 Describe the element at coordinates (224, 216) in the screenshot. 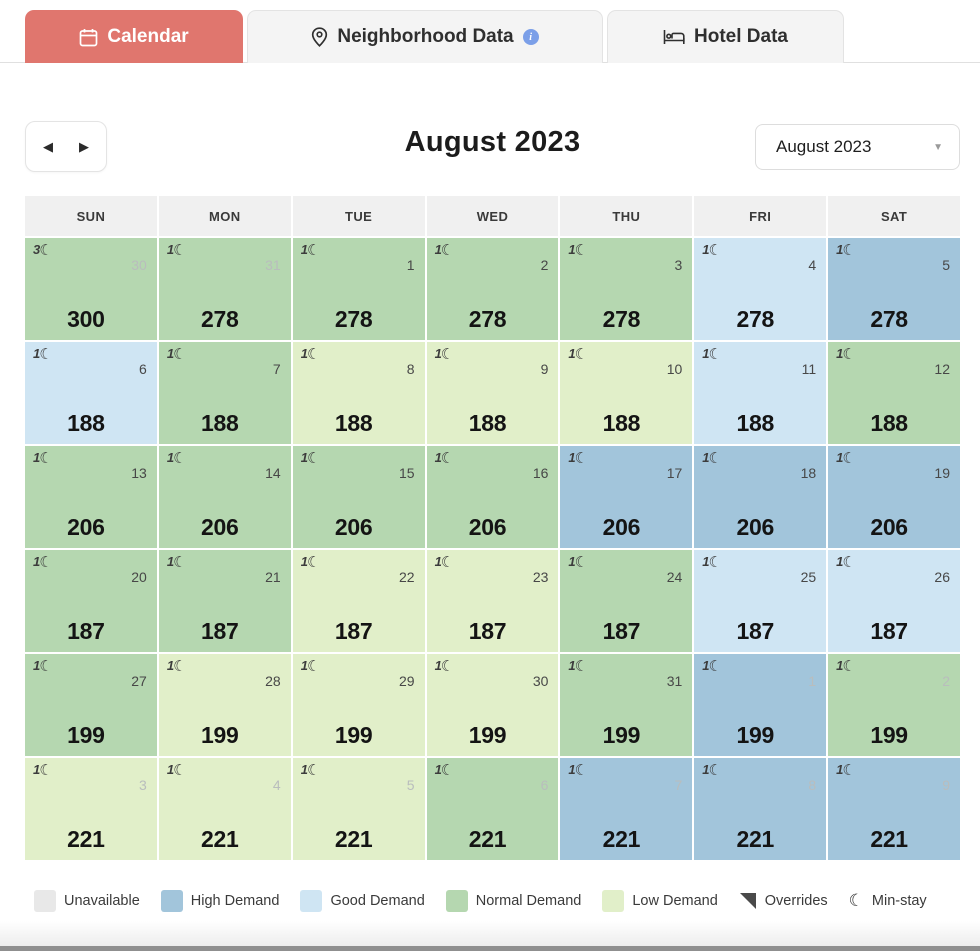

I see `day-header: MON` at that location.